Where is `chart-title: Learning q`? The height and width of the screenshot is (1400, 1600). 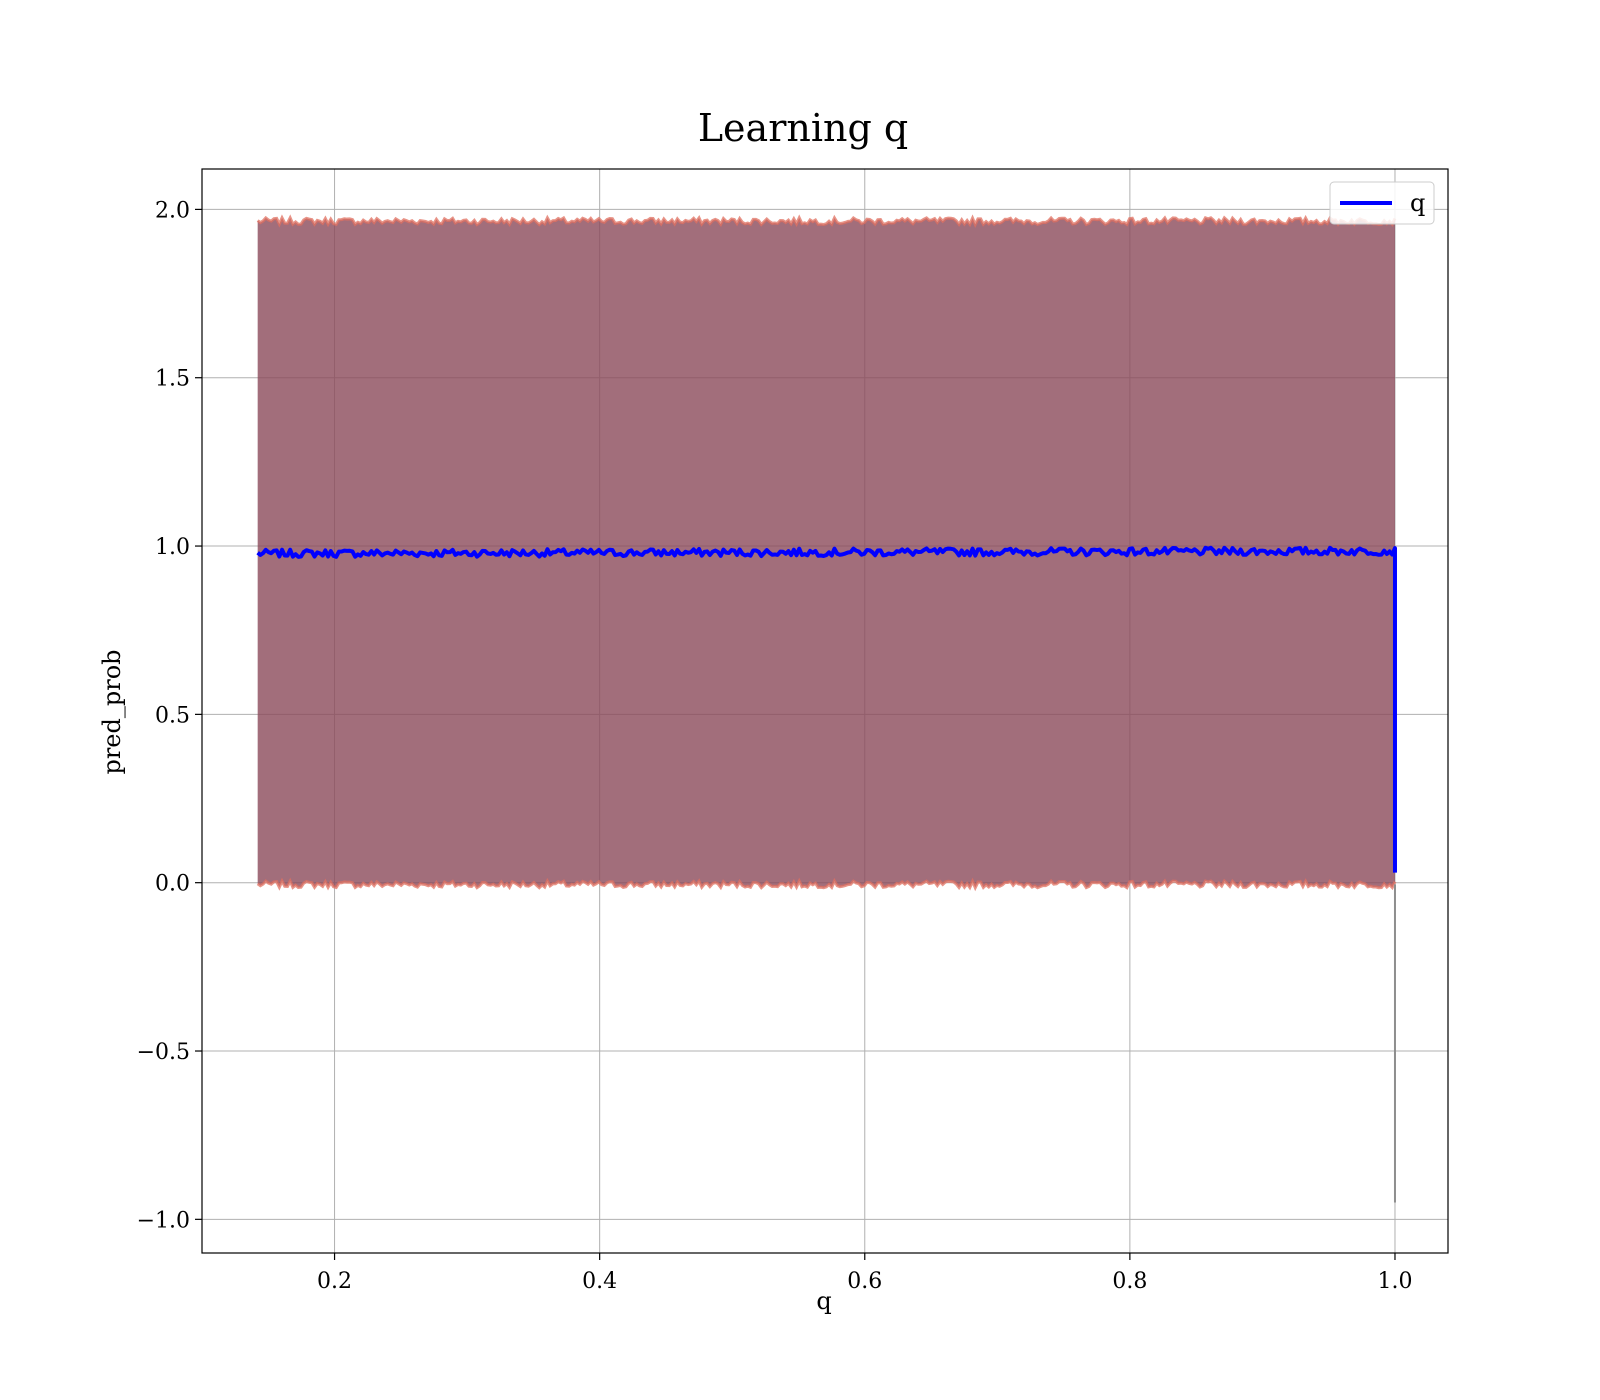
chart-title: Learning q is located at coordinates (803, 128).